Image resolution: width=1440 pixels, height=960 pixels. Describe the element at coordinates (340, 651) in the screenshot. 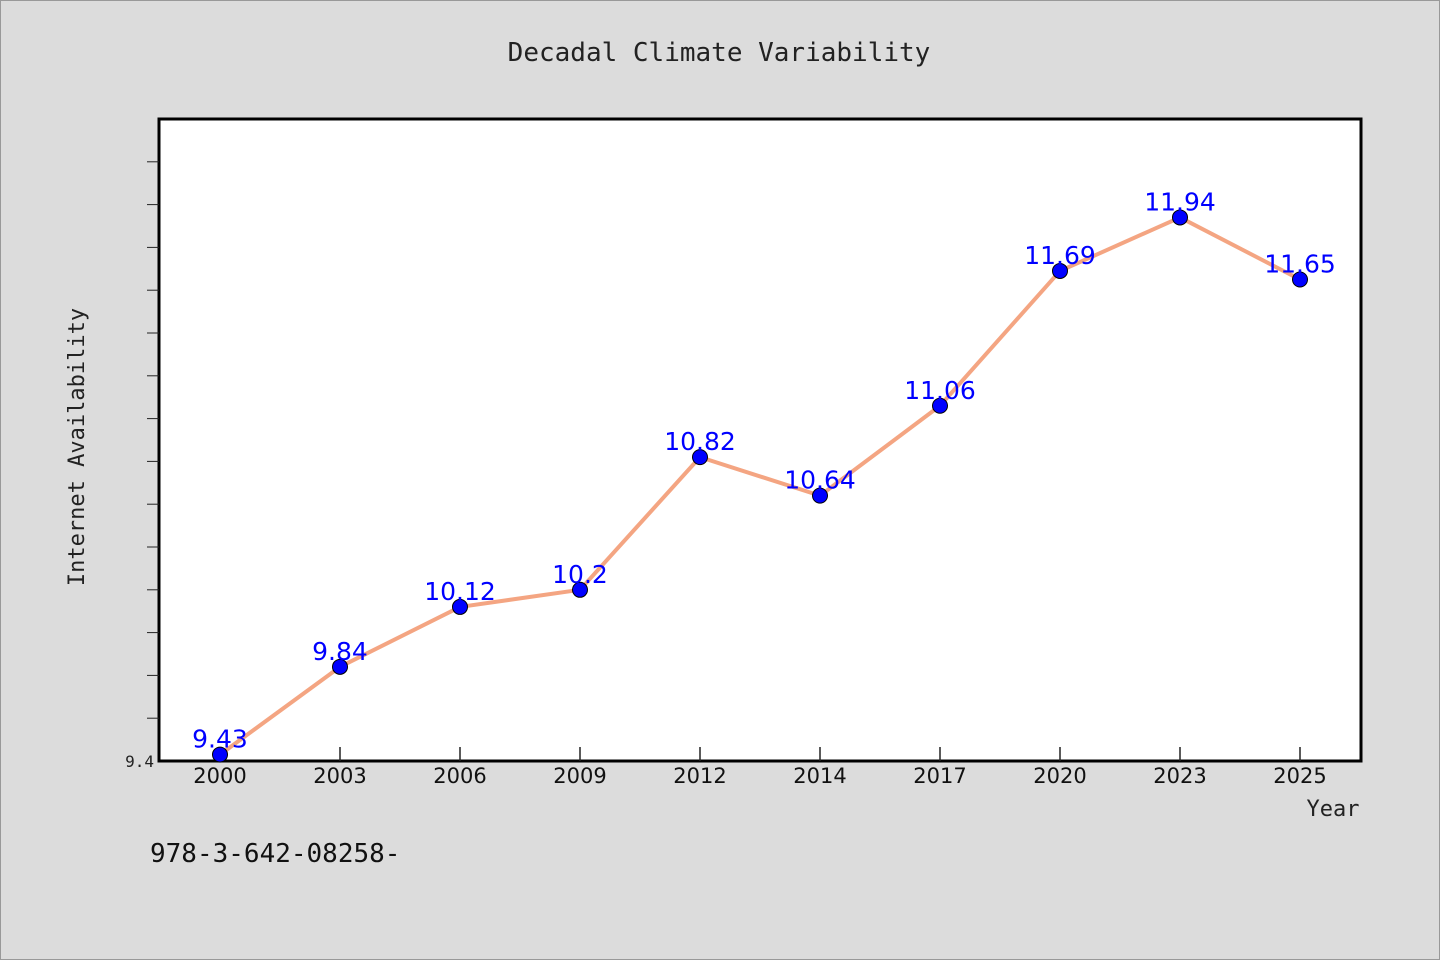

I see `data-label: 9.84` at that location.